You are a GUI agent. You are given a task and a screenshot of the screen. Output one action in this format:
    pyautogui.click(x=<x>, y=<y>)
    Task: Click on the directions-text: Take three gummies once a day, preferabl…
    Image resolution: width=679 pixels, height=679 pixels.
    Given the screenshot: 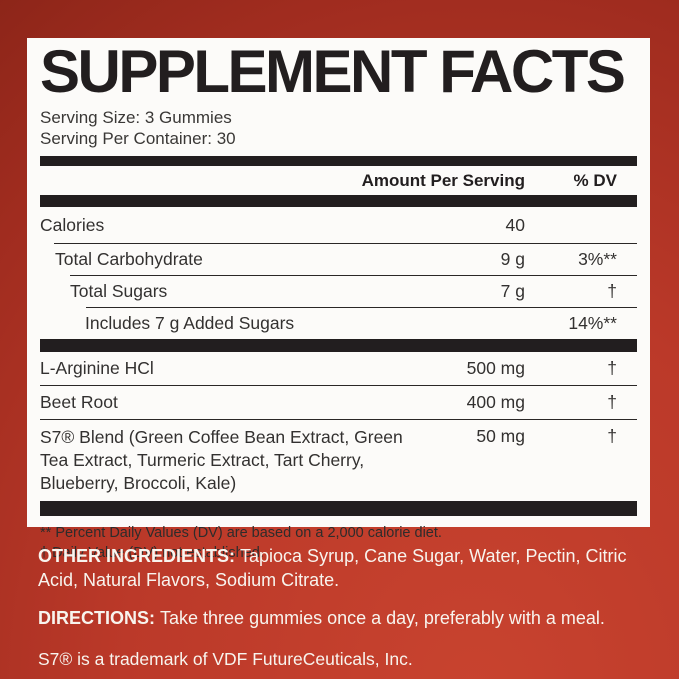 What is the action you would take?
    pyautogui.click(x=382, y=618)
    